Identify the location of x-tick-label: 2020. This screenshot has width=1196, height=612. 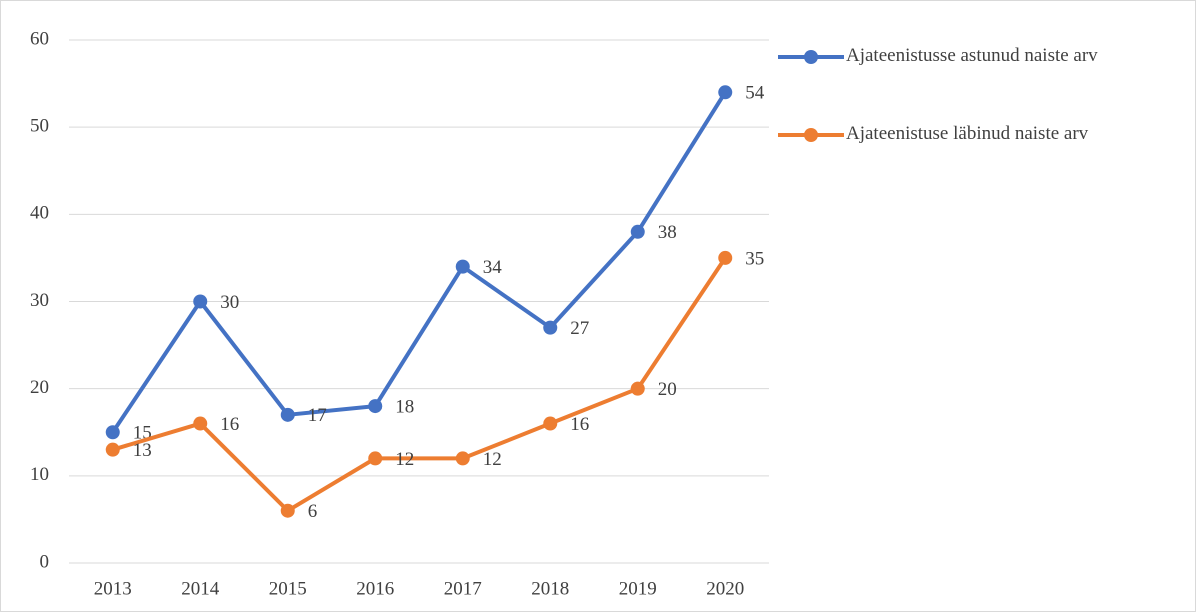
(725, 588).